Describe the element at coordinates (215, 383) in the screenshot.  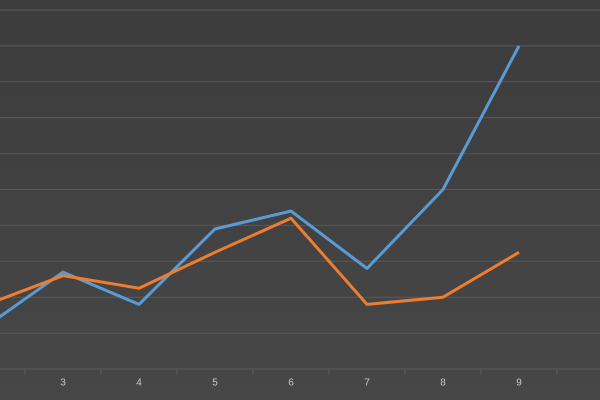
I see `x-tick-label: 5` at that location.